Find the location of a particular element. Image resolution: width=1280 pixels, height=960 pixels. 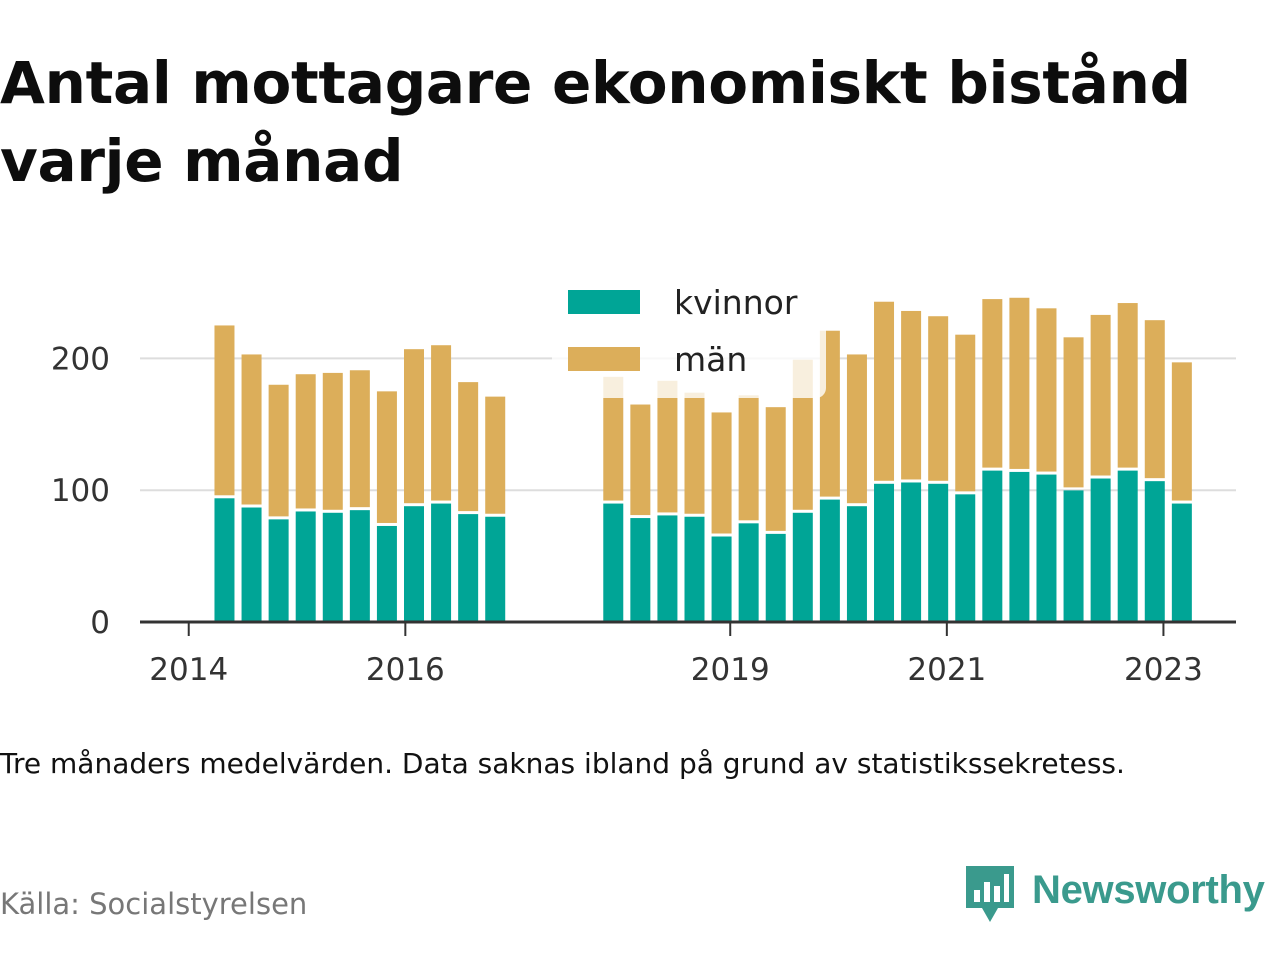

brand-name: Newsworthy is located at coordinates (1148, 890).